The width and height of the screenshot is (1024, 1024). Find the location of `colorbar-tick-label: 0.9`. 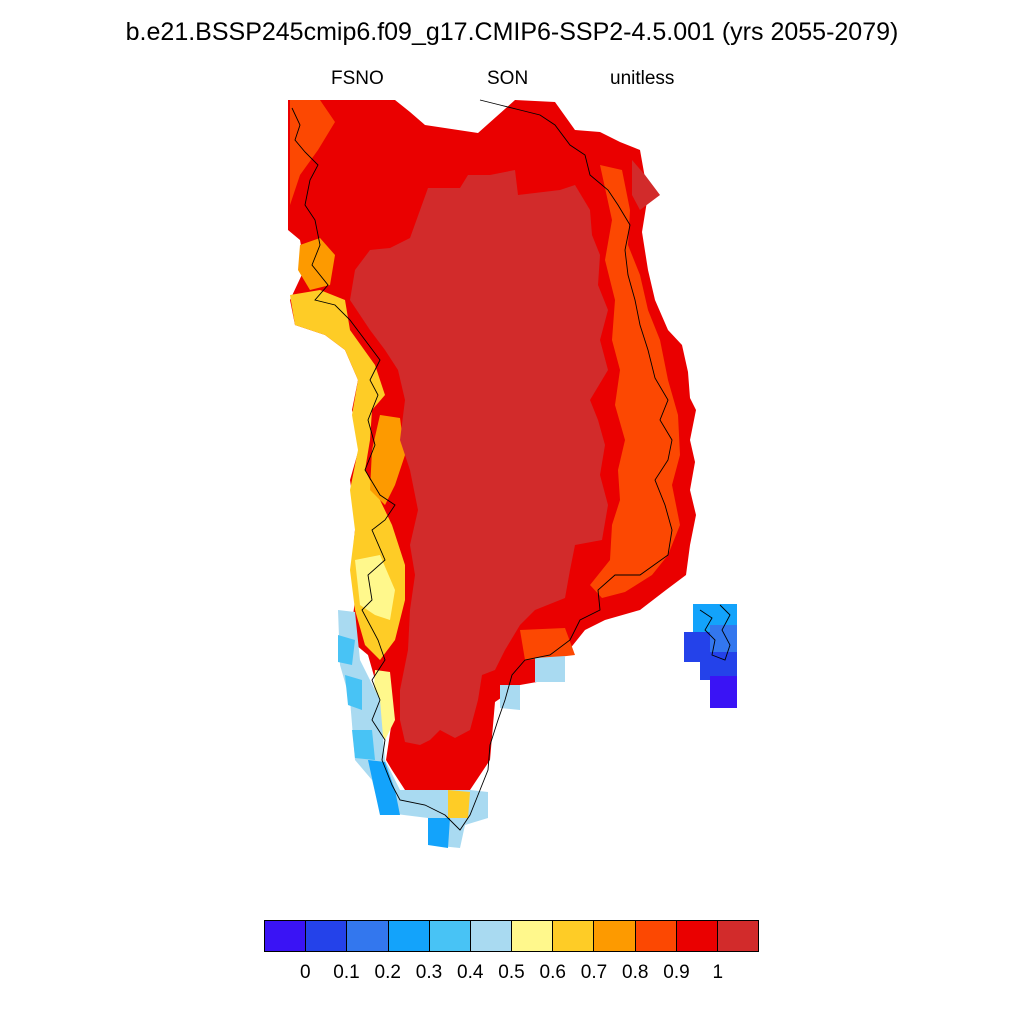

colorbar-tick-label: 0.9 is located at coordinates (676, 972).